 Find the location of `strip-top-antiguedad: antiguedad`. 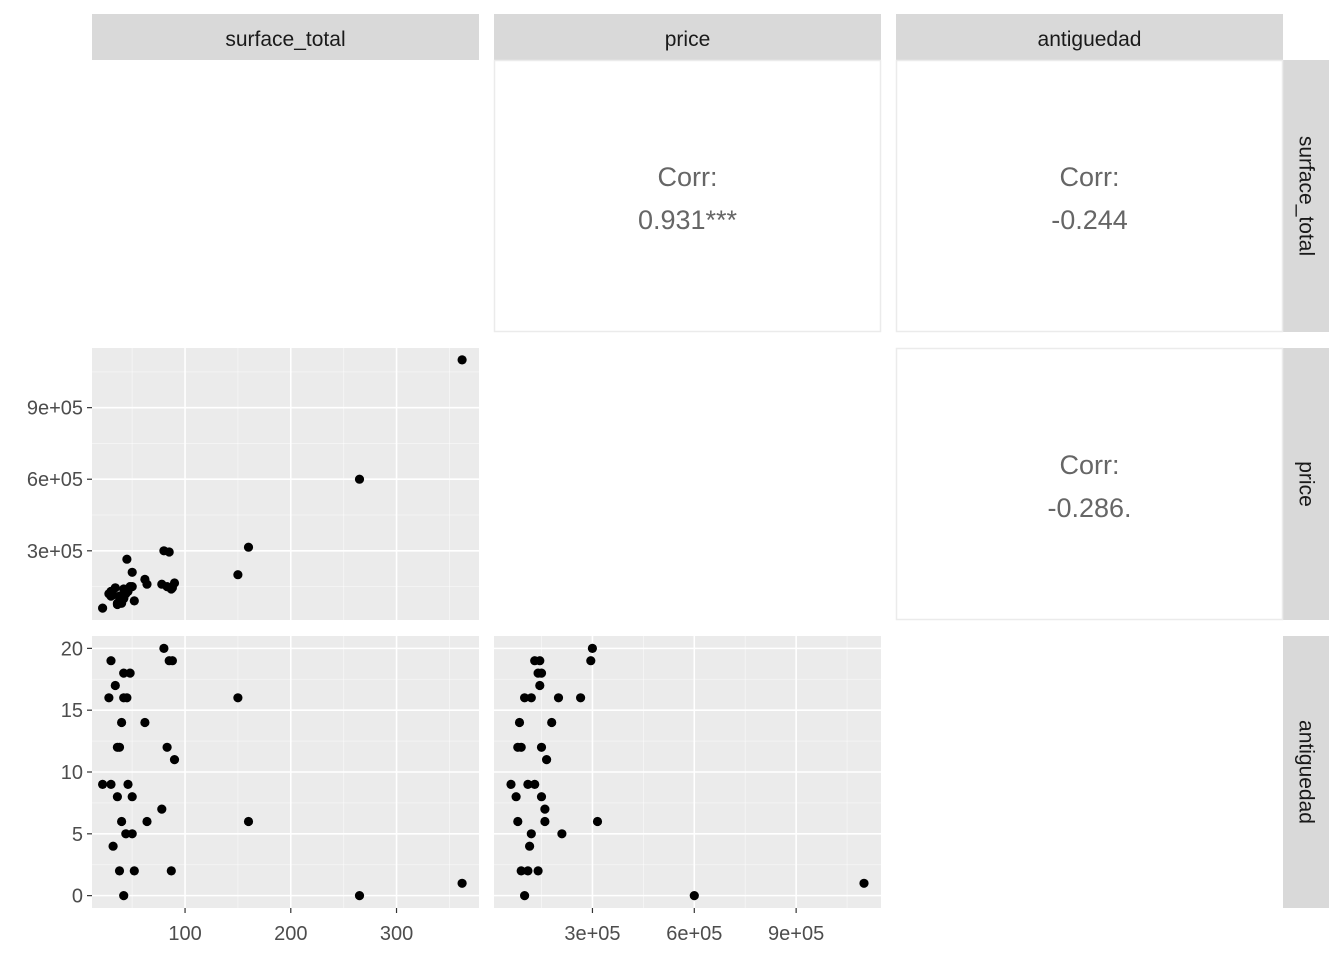

strip-top-antiguedad: antiguedad is located at coordinates (1089, 37).